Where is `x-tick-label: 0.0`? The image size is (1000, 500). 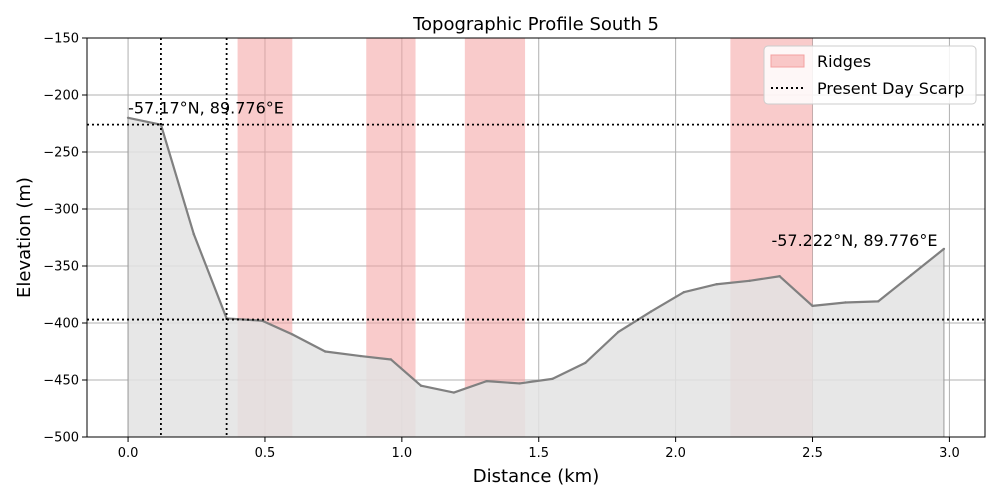 x-tick-label: 0.0 is located at coordinates (128, 453).